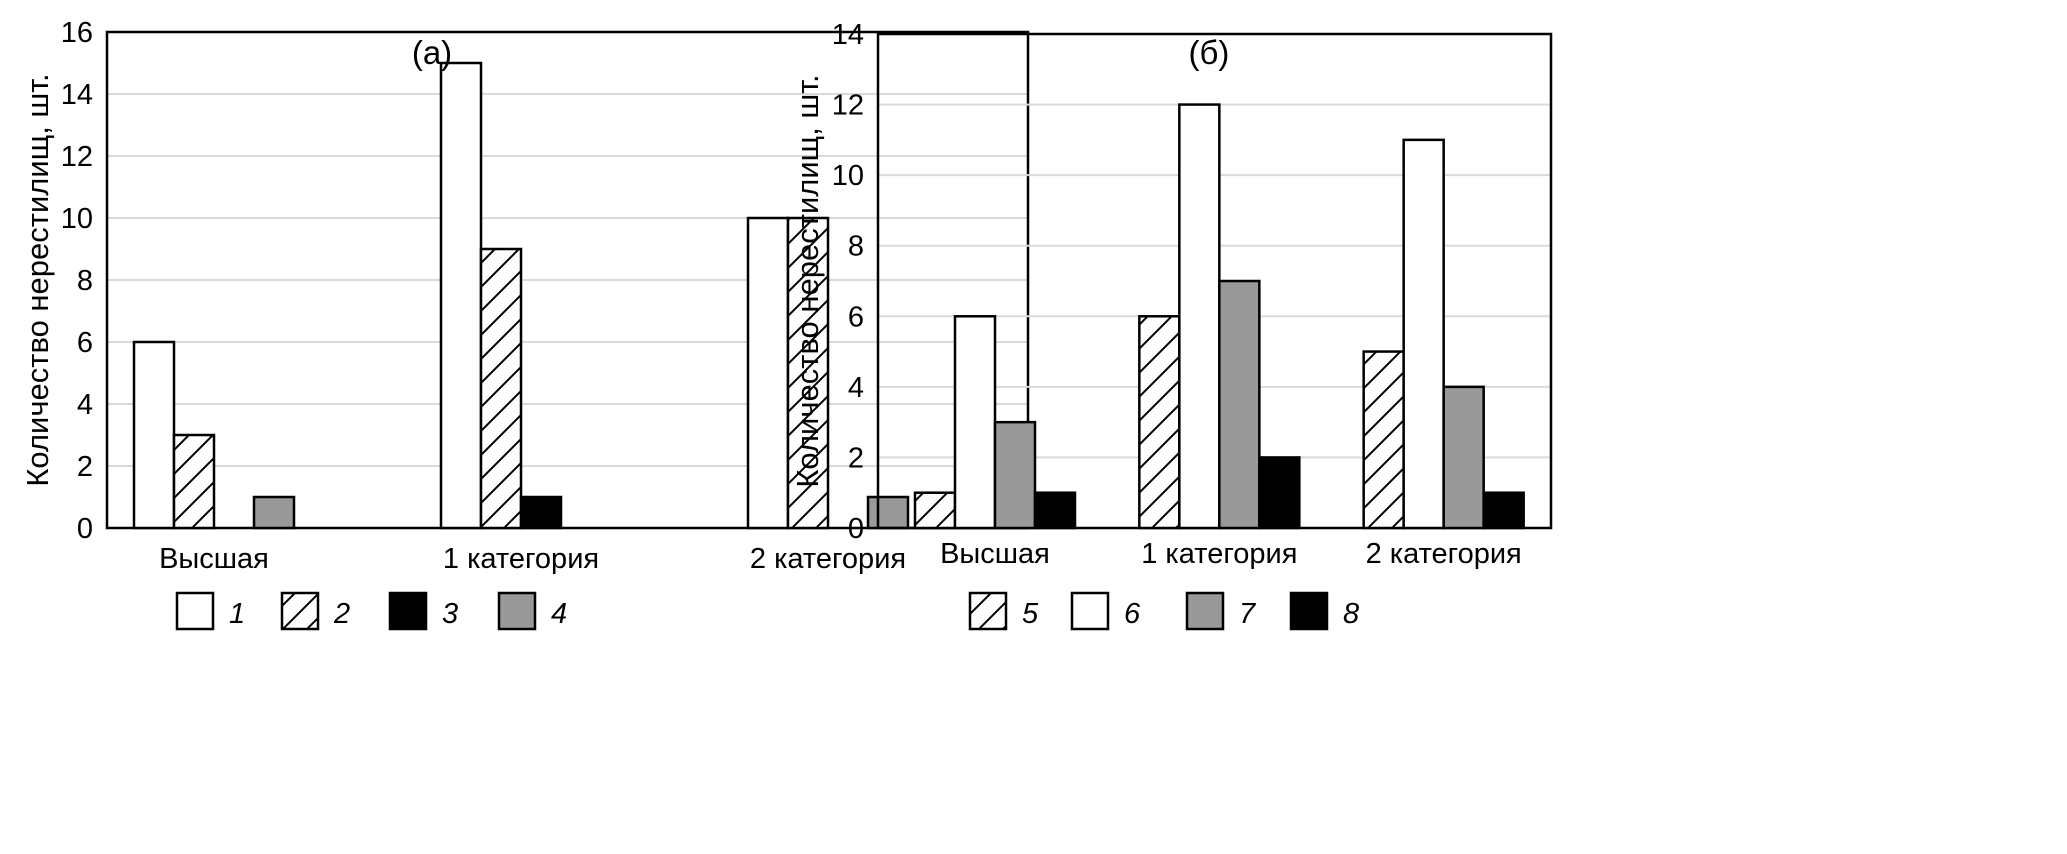 This screenshot has height=854, width=2067. Describe the element at coordinates (1163, 611) in the screenshot. I see `legend: 5 6 7 8` at that location.